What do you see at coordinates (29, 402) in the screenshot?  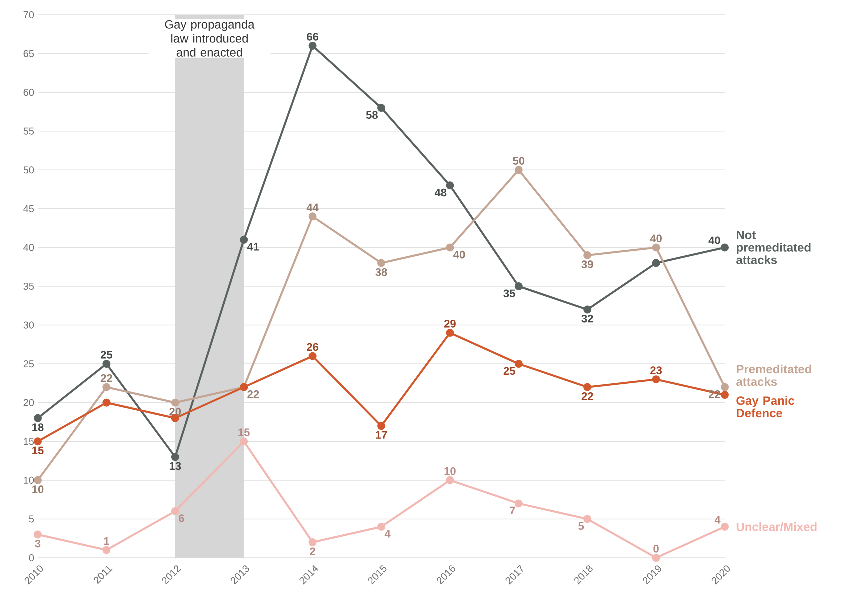 I see `y-tick-label: 20` at bounding box center [29, 402].